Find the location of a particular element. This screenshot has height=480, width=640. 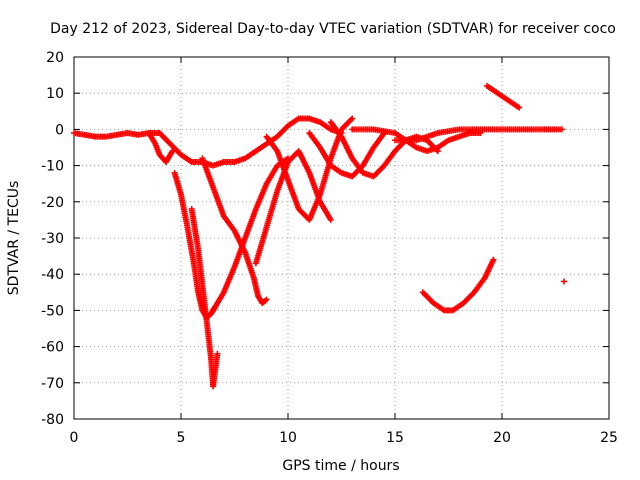

series-arc-side-dip is located at coordinates (234, 231).